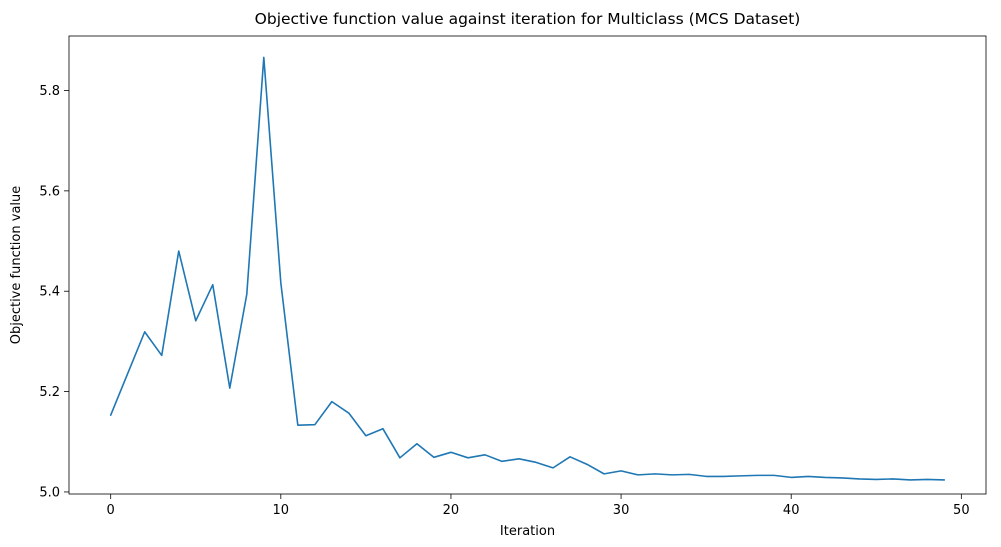 The height and width of the screenshot is (547, 1001). I want to click on y-tick-label: 5.4, so click(49, 292).